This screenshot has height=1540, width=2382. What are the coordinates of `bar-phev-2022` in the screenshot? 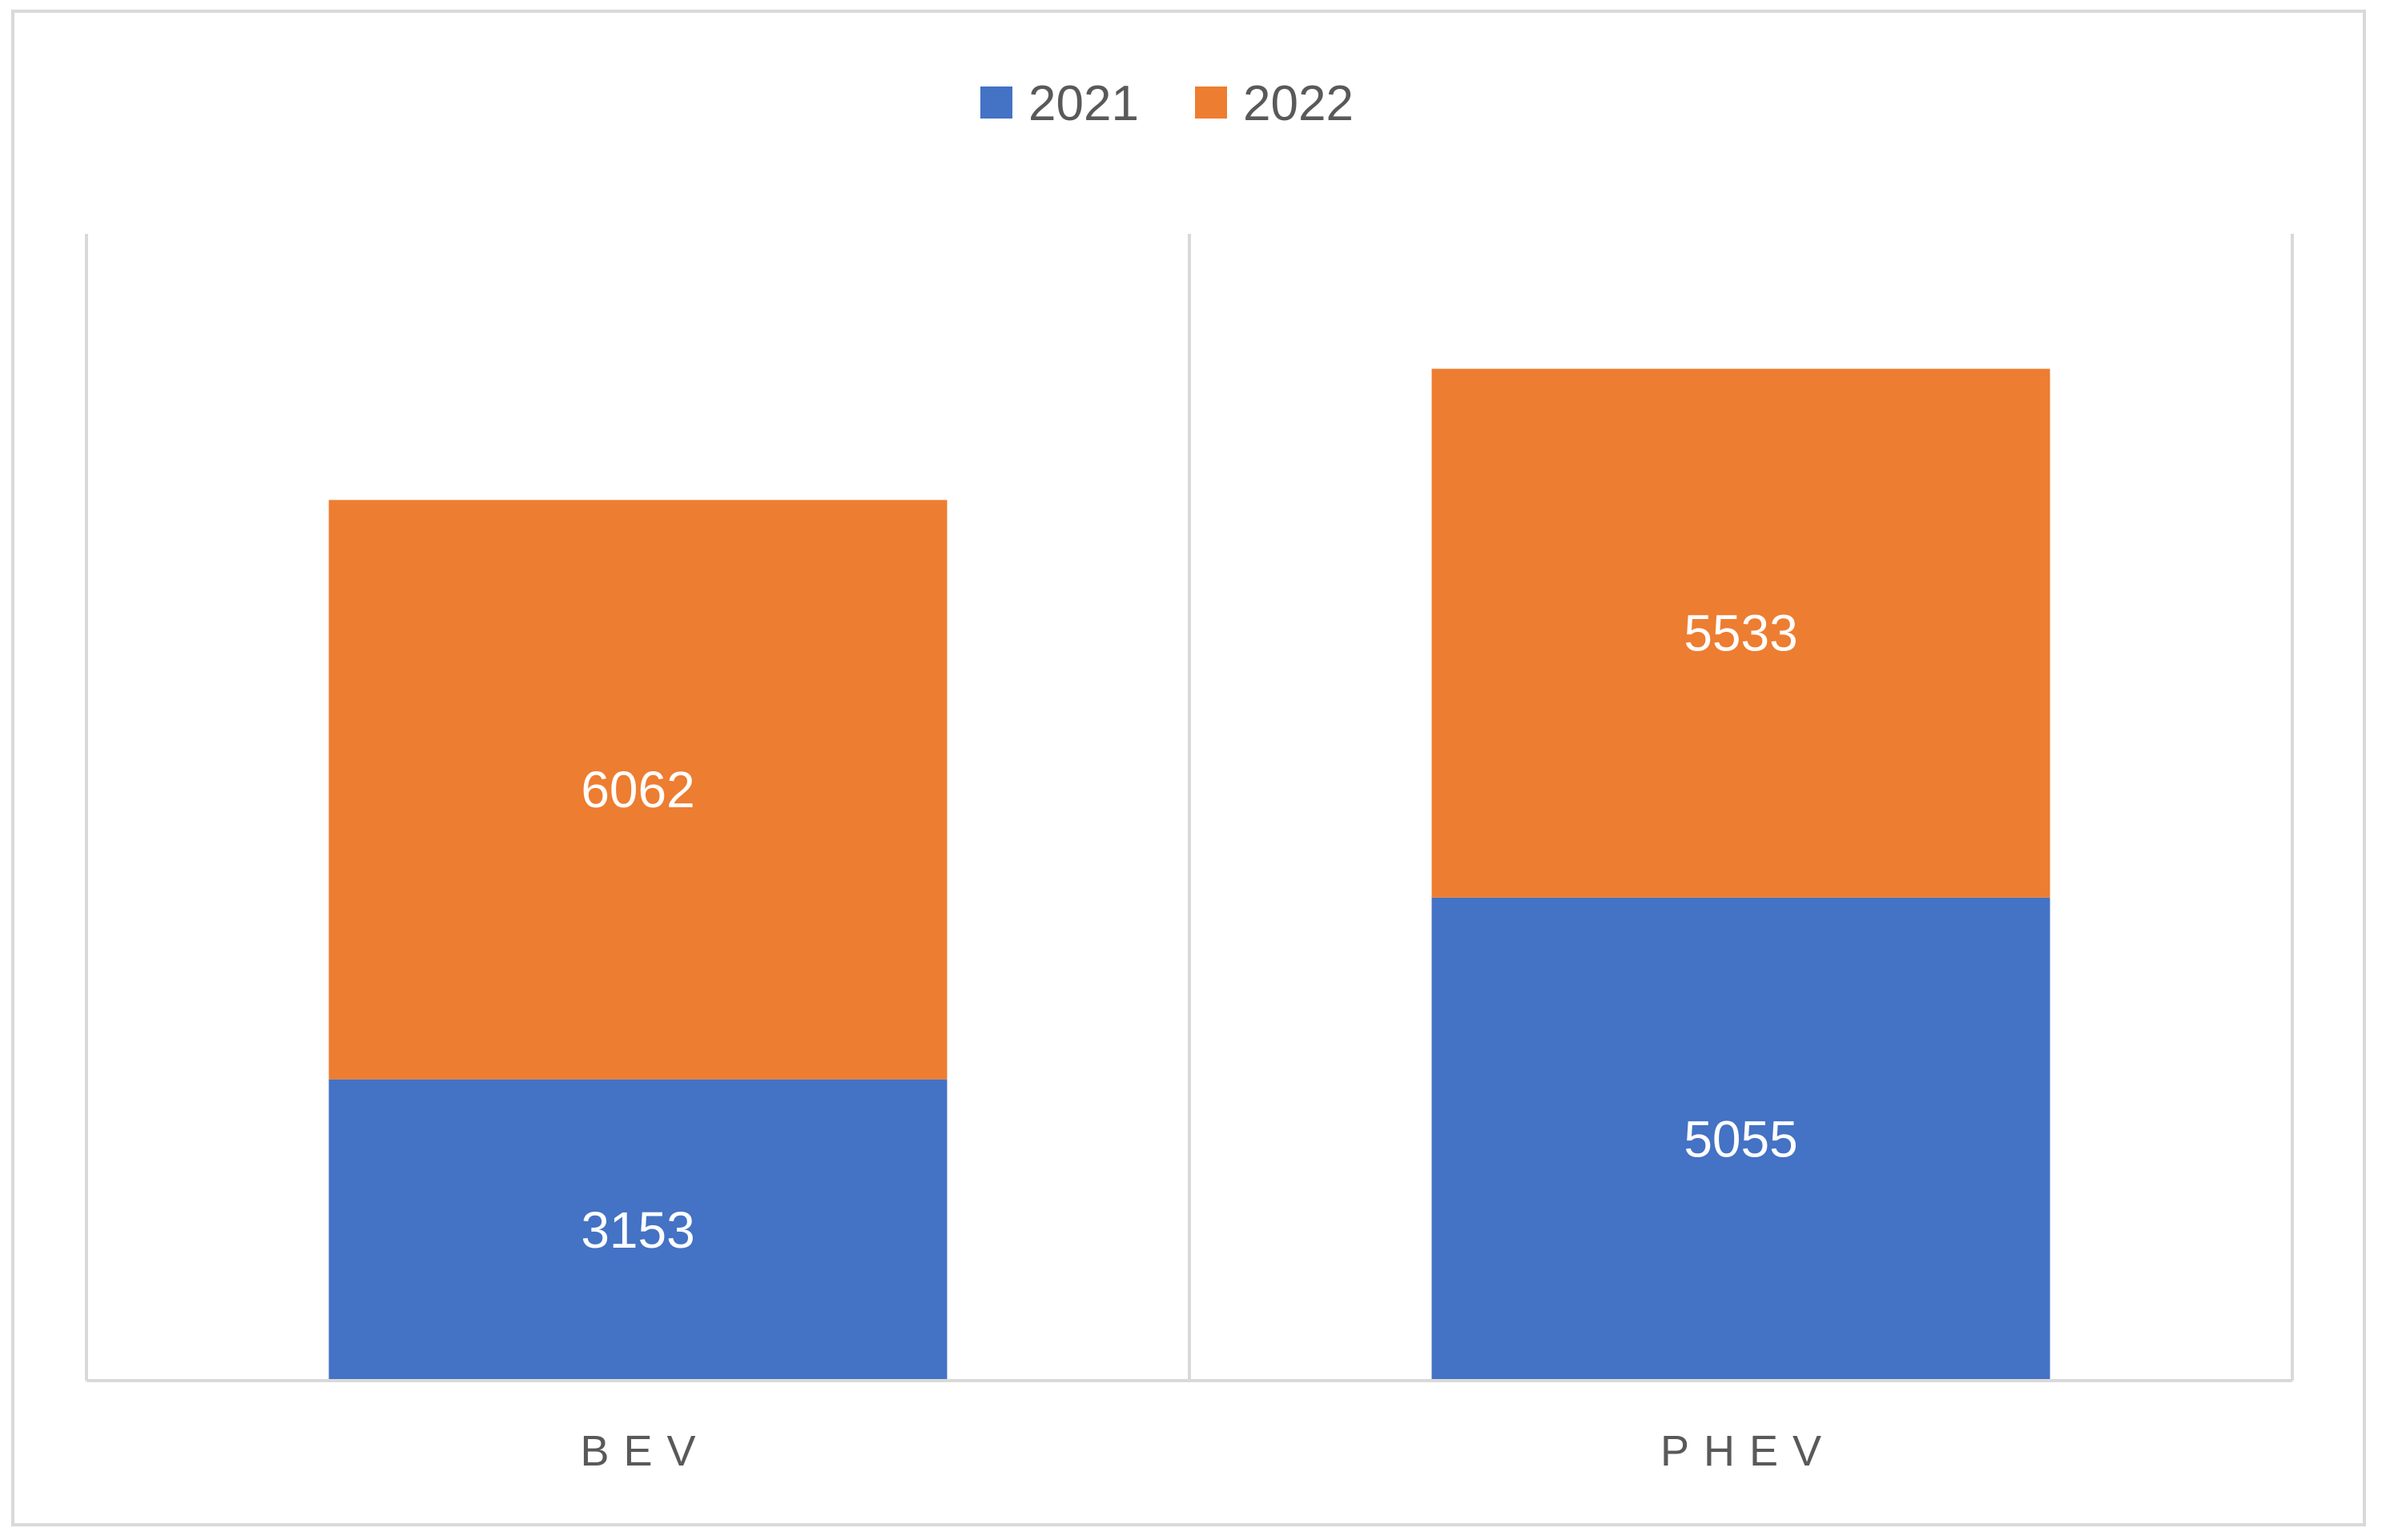 It's located at (1741, 633).